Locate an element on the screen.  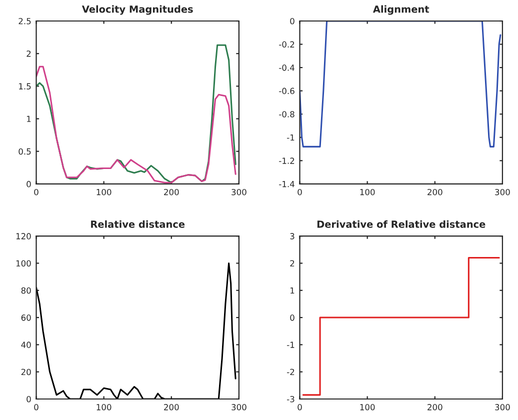
chart-title: Alignment is located at coordinates (401, 10).